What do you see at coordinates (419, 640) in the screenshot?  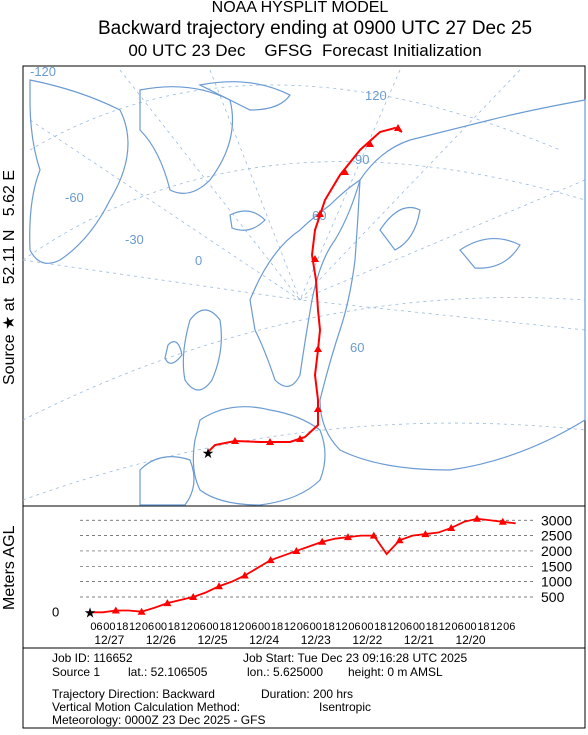 I see `date-label: 12/21` at bounding box center [419, 640].